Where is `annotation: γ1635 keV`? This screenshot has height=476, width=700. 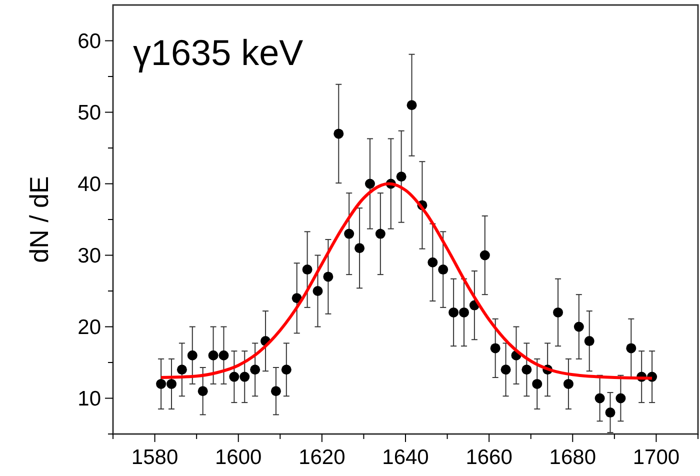
annotation: γ1635 keV is located at coordinates (218, 52).